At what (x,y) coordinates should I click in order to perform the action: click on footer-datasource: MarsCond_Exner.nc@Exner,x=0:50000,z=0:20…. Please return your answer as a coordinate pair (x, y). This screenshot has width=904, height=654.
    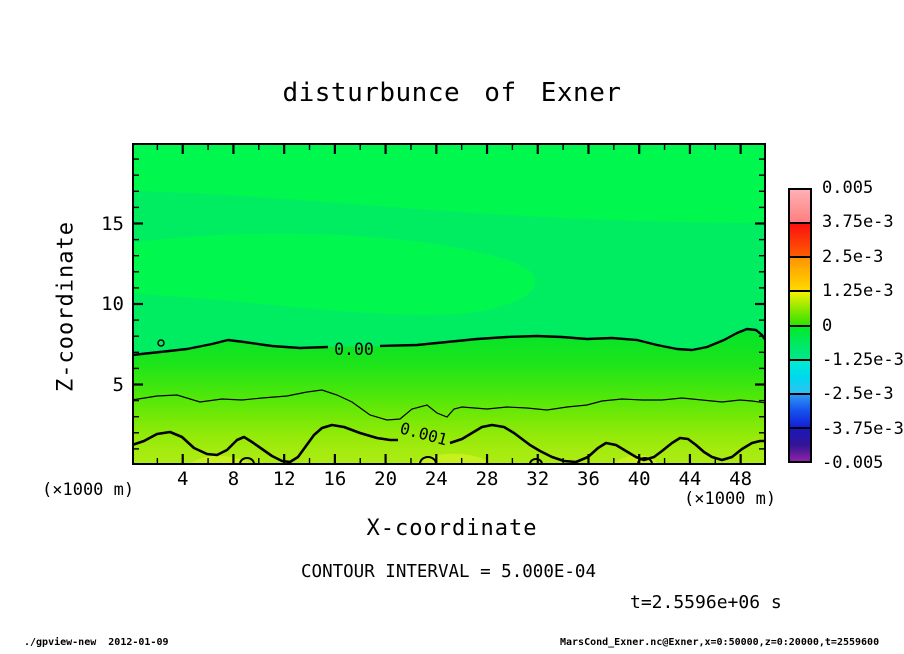
    Looking at the image, I should click on (720, 642).